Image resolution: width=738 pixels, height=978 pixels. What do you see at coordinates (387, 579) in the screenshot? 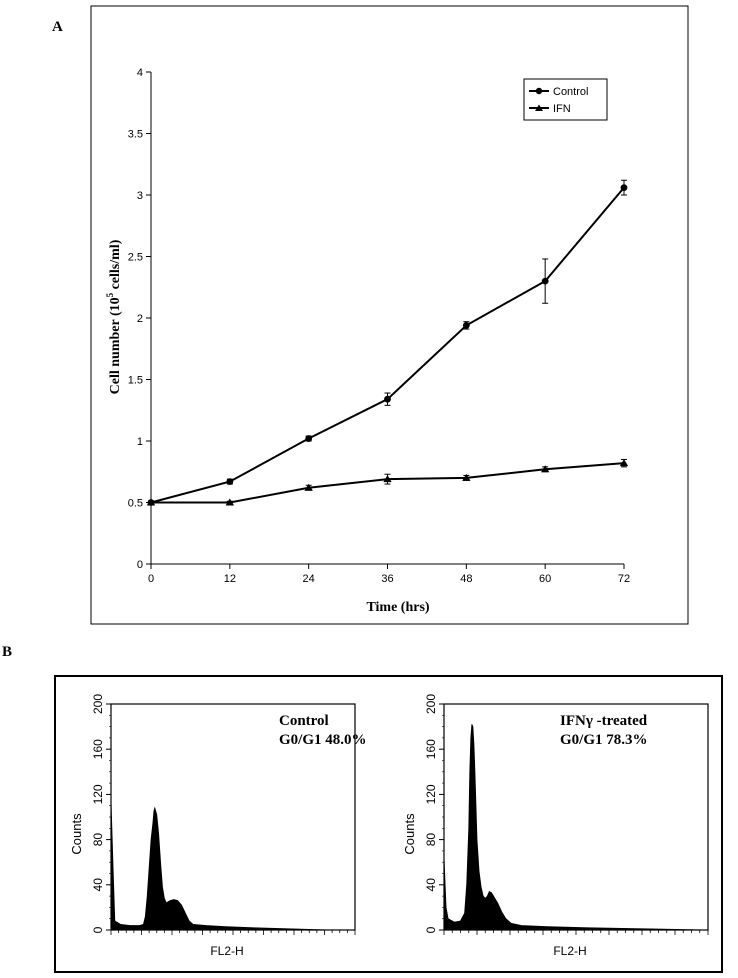
I see `x-tick-label: 36` at bounding box center [387, 579].